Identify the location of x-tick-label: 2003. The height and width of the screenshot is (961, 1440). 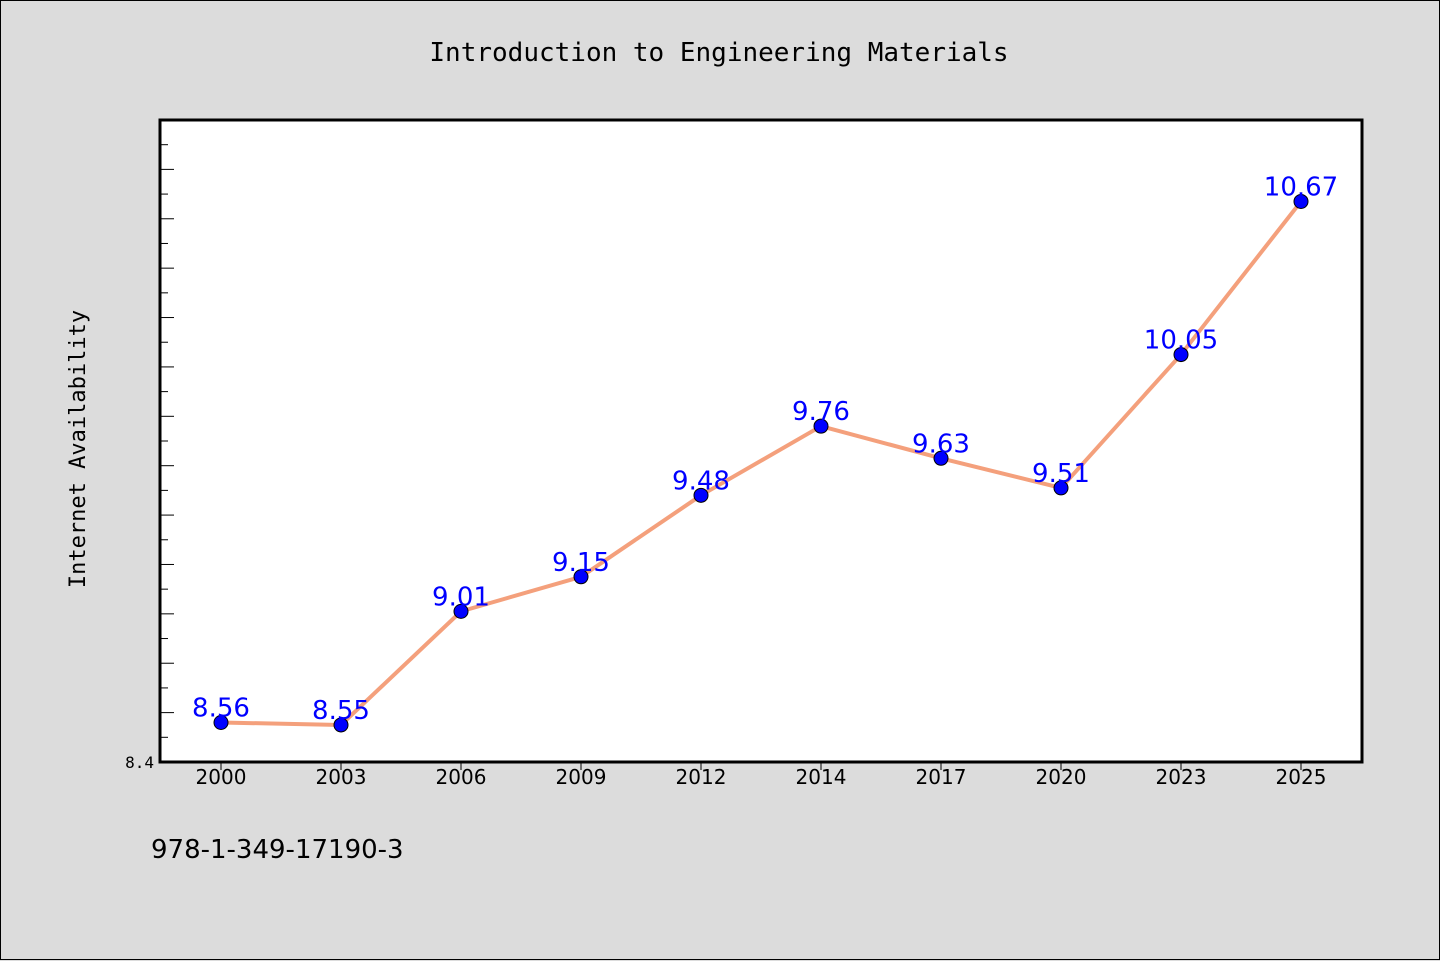
(341, 777).